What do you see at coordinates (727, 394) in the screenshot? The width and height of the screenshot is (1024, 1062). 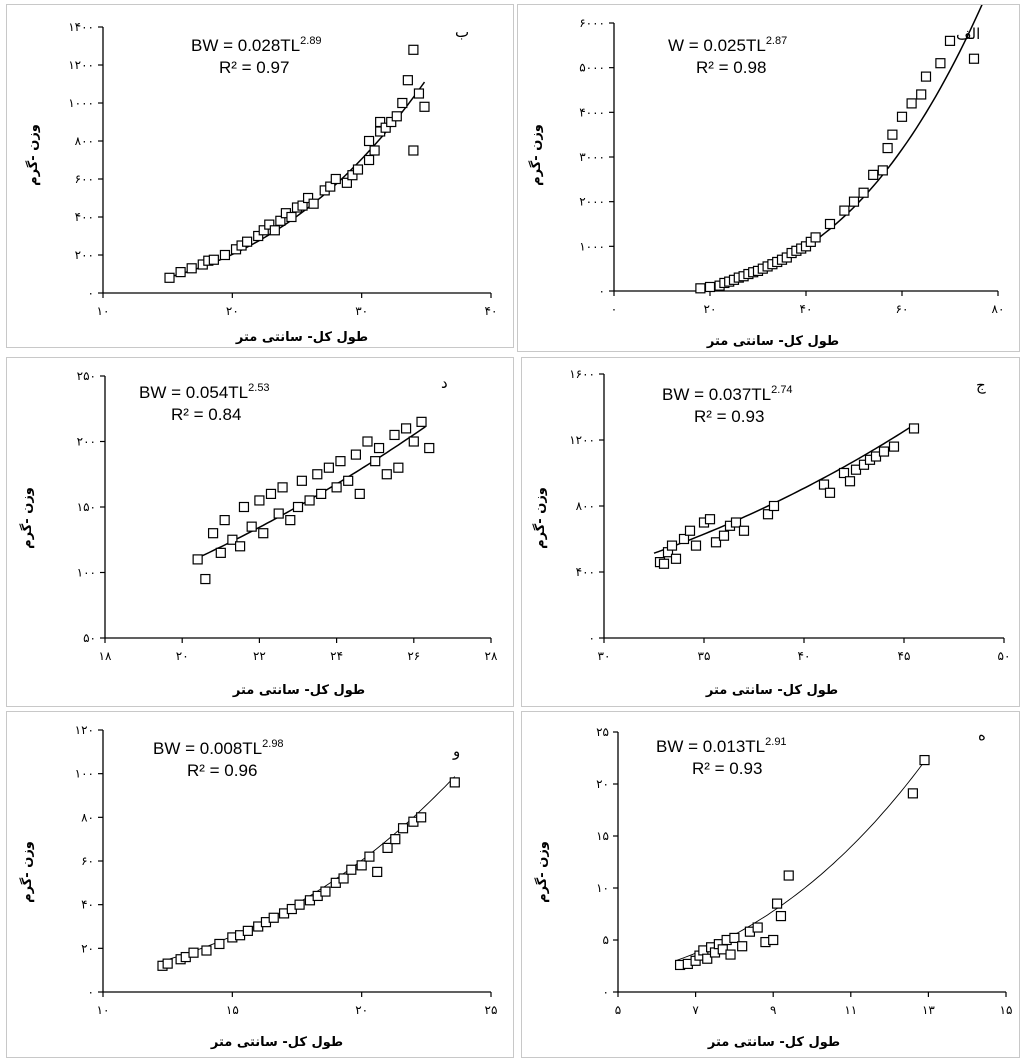 I see `equation-label: BW = 0.037TL2.74` at bounding box center [727, 394].